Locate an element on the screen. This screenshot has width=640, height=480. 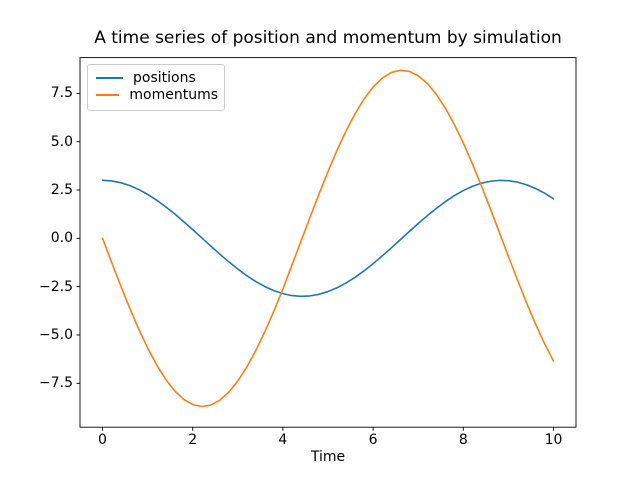
legend: positions momentums is located at coordinates (156, 87).